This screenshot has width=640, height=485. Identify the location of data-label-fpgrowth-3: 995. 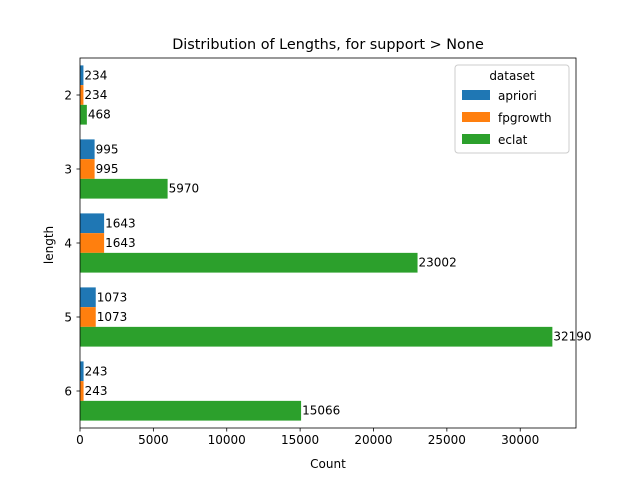
(107, 169).